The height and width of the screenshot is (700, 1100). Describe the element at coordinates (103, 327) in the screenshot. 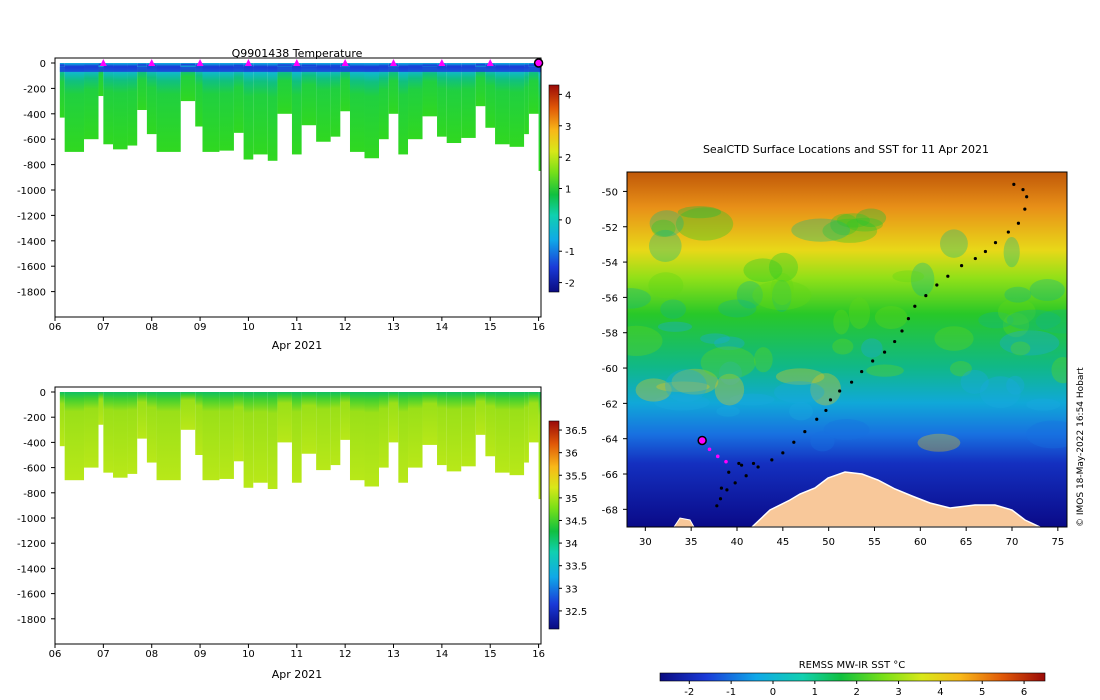

I see `x-tick-label: 07` at that location.